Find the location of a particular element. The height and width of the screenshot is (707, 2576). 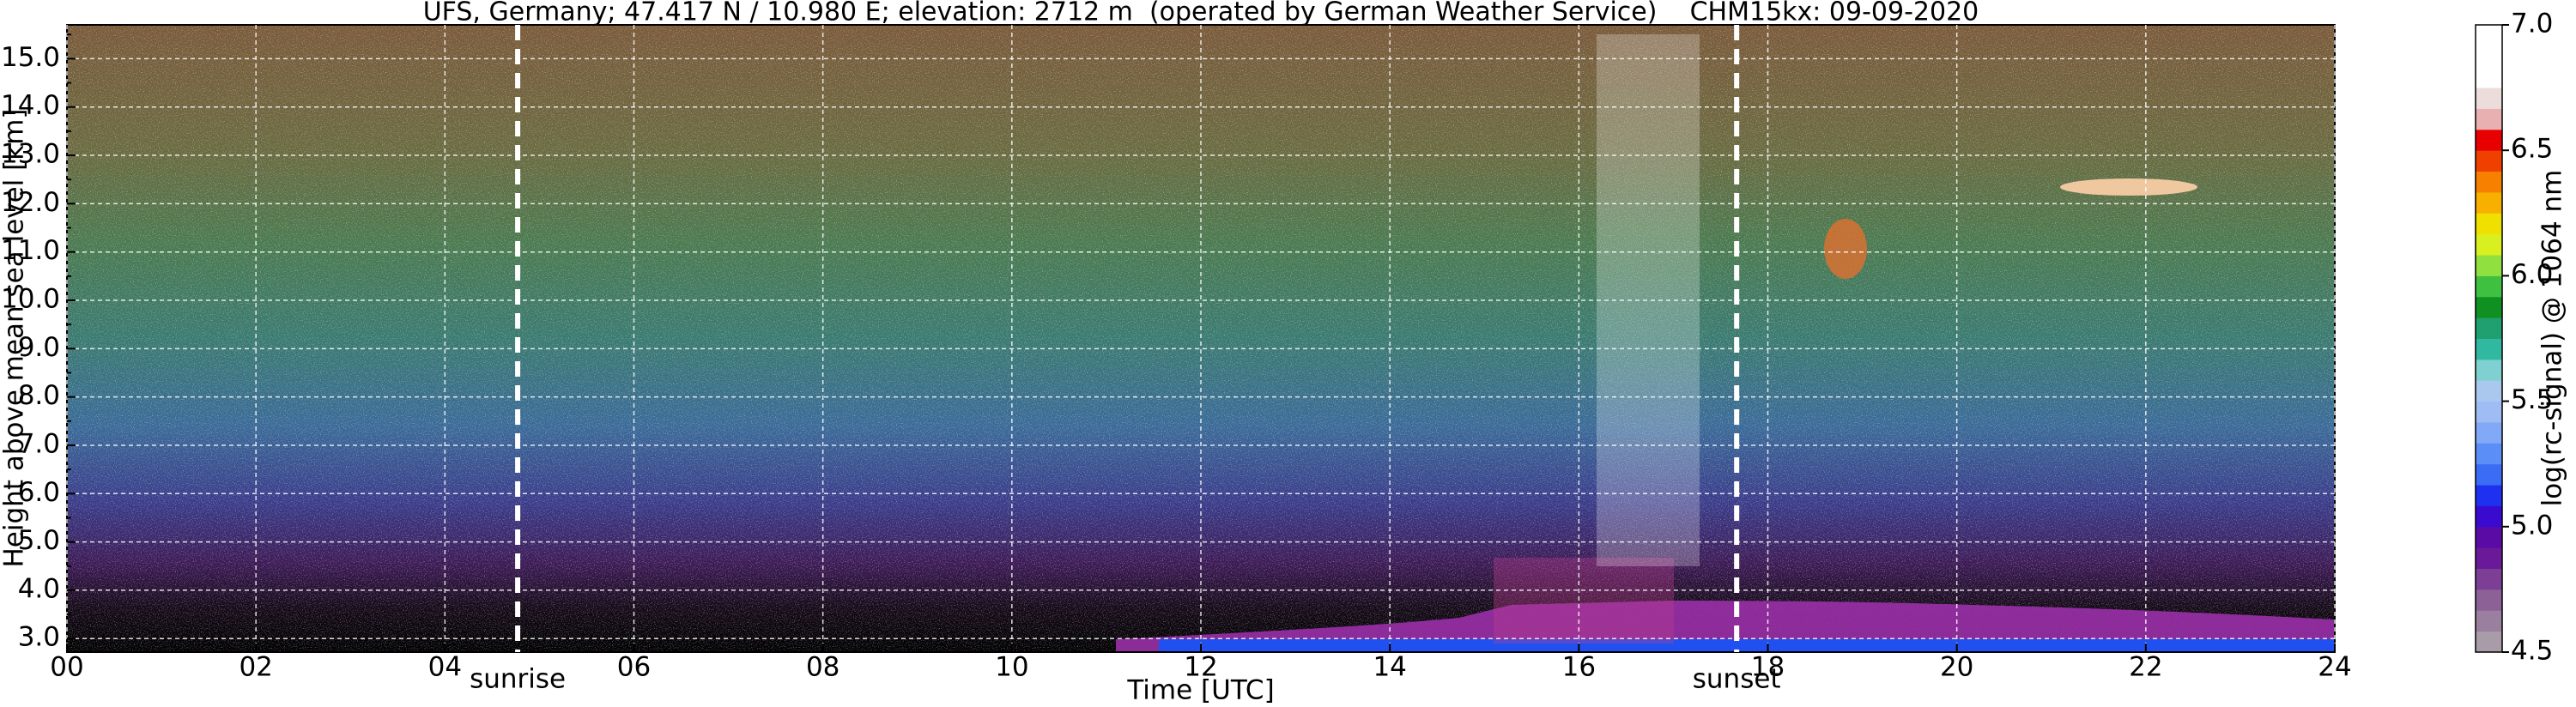

y-tick-label: 13.0 is located at coordinates (30, 155).